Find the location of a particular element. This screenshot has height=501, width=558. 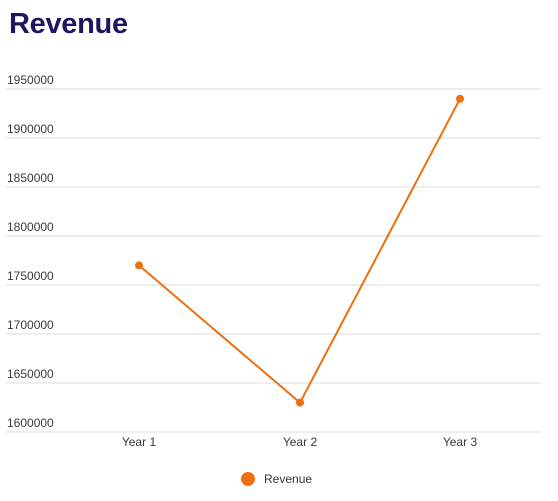

y-tick-label: 1700000 is located at coordinates (30, 325).